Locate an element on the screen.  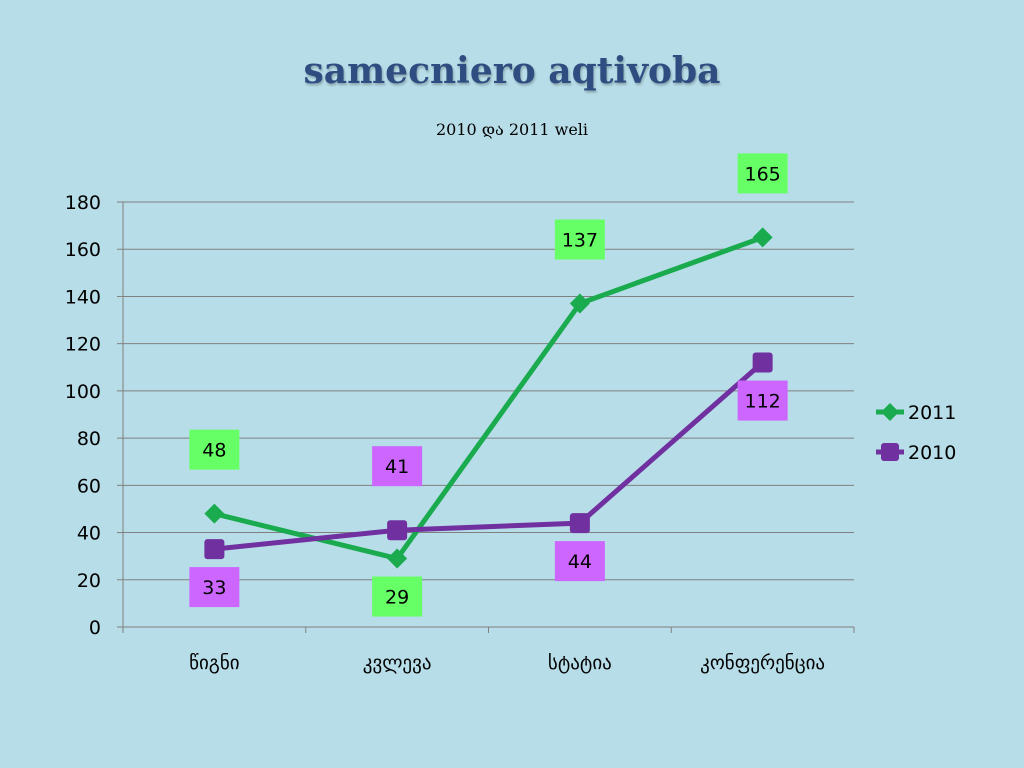
data-label: 137 is located at coordinates (580, 241).